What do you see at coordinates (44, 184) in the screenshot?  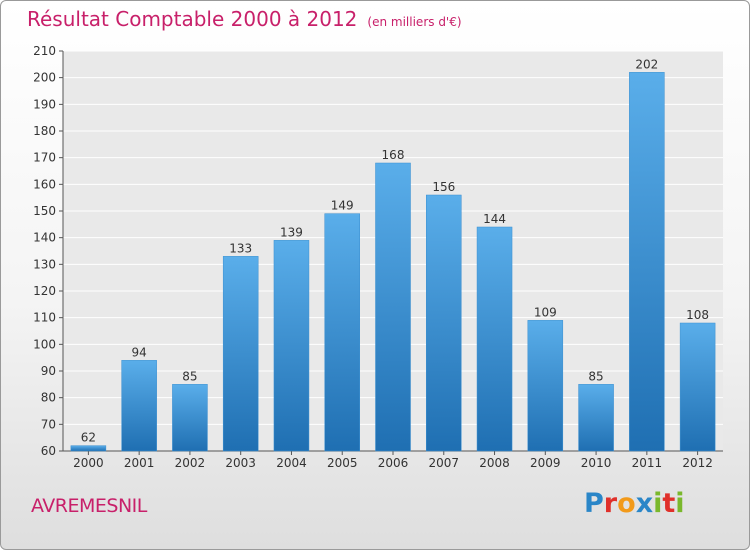 I see `y-tick-label: 160` at bounding box center [44, 184].